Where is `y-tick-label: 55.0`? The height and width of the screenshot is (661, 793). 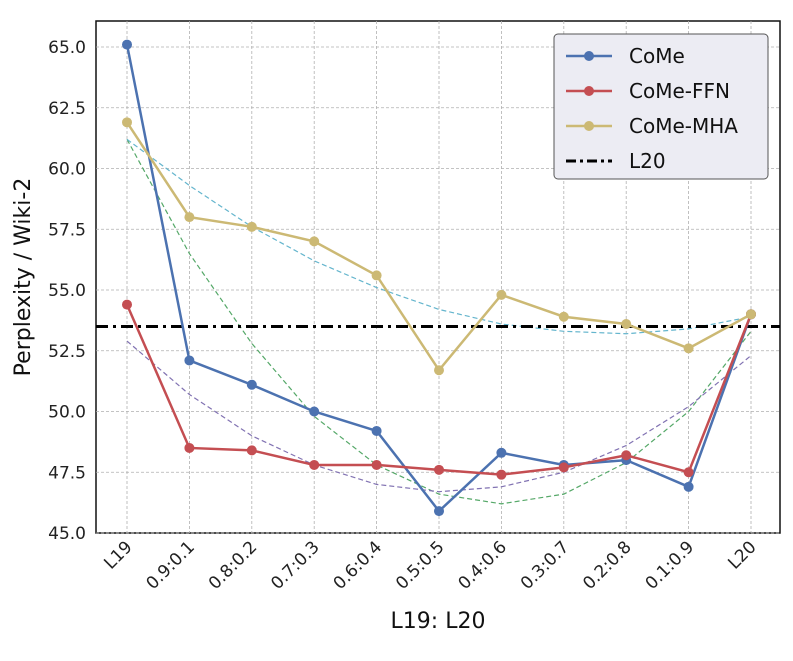
y-tick-label: 55.0 is located at coordinates (67, 291).